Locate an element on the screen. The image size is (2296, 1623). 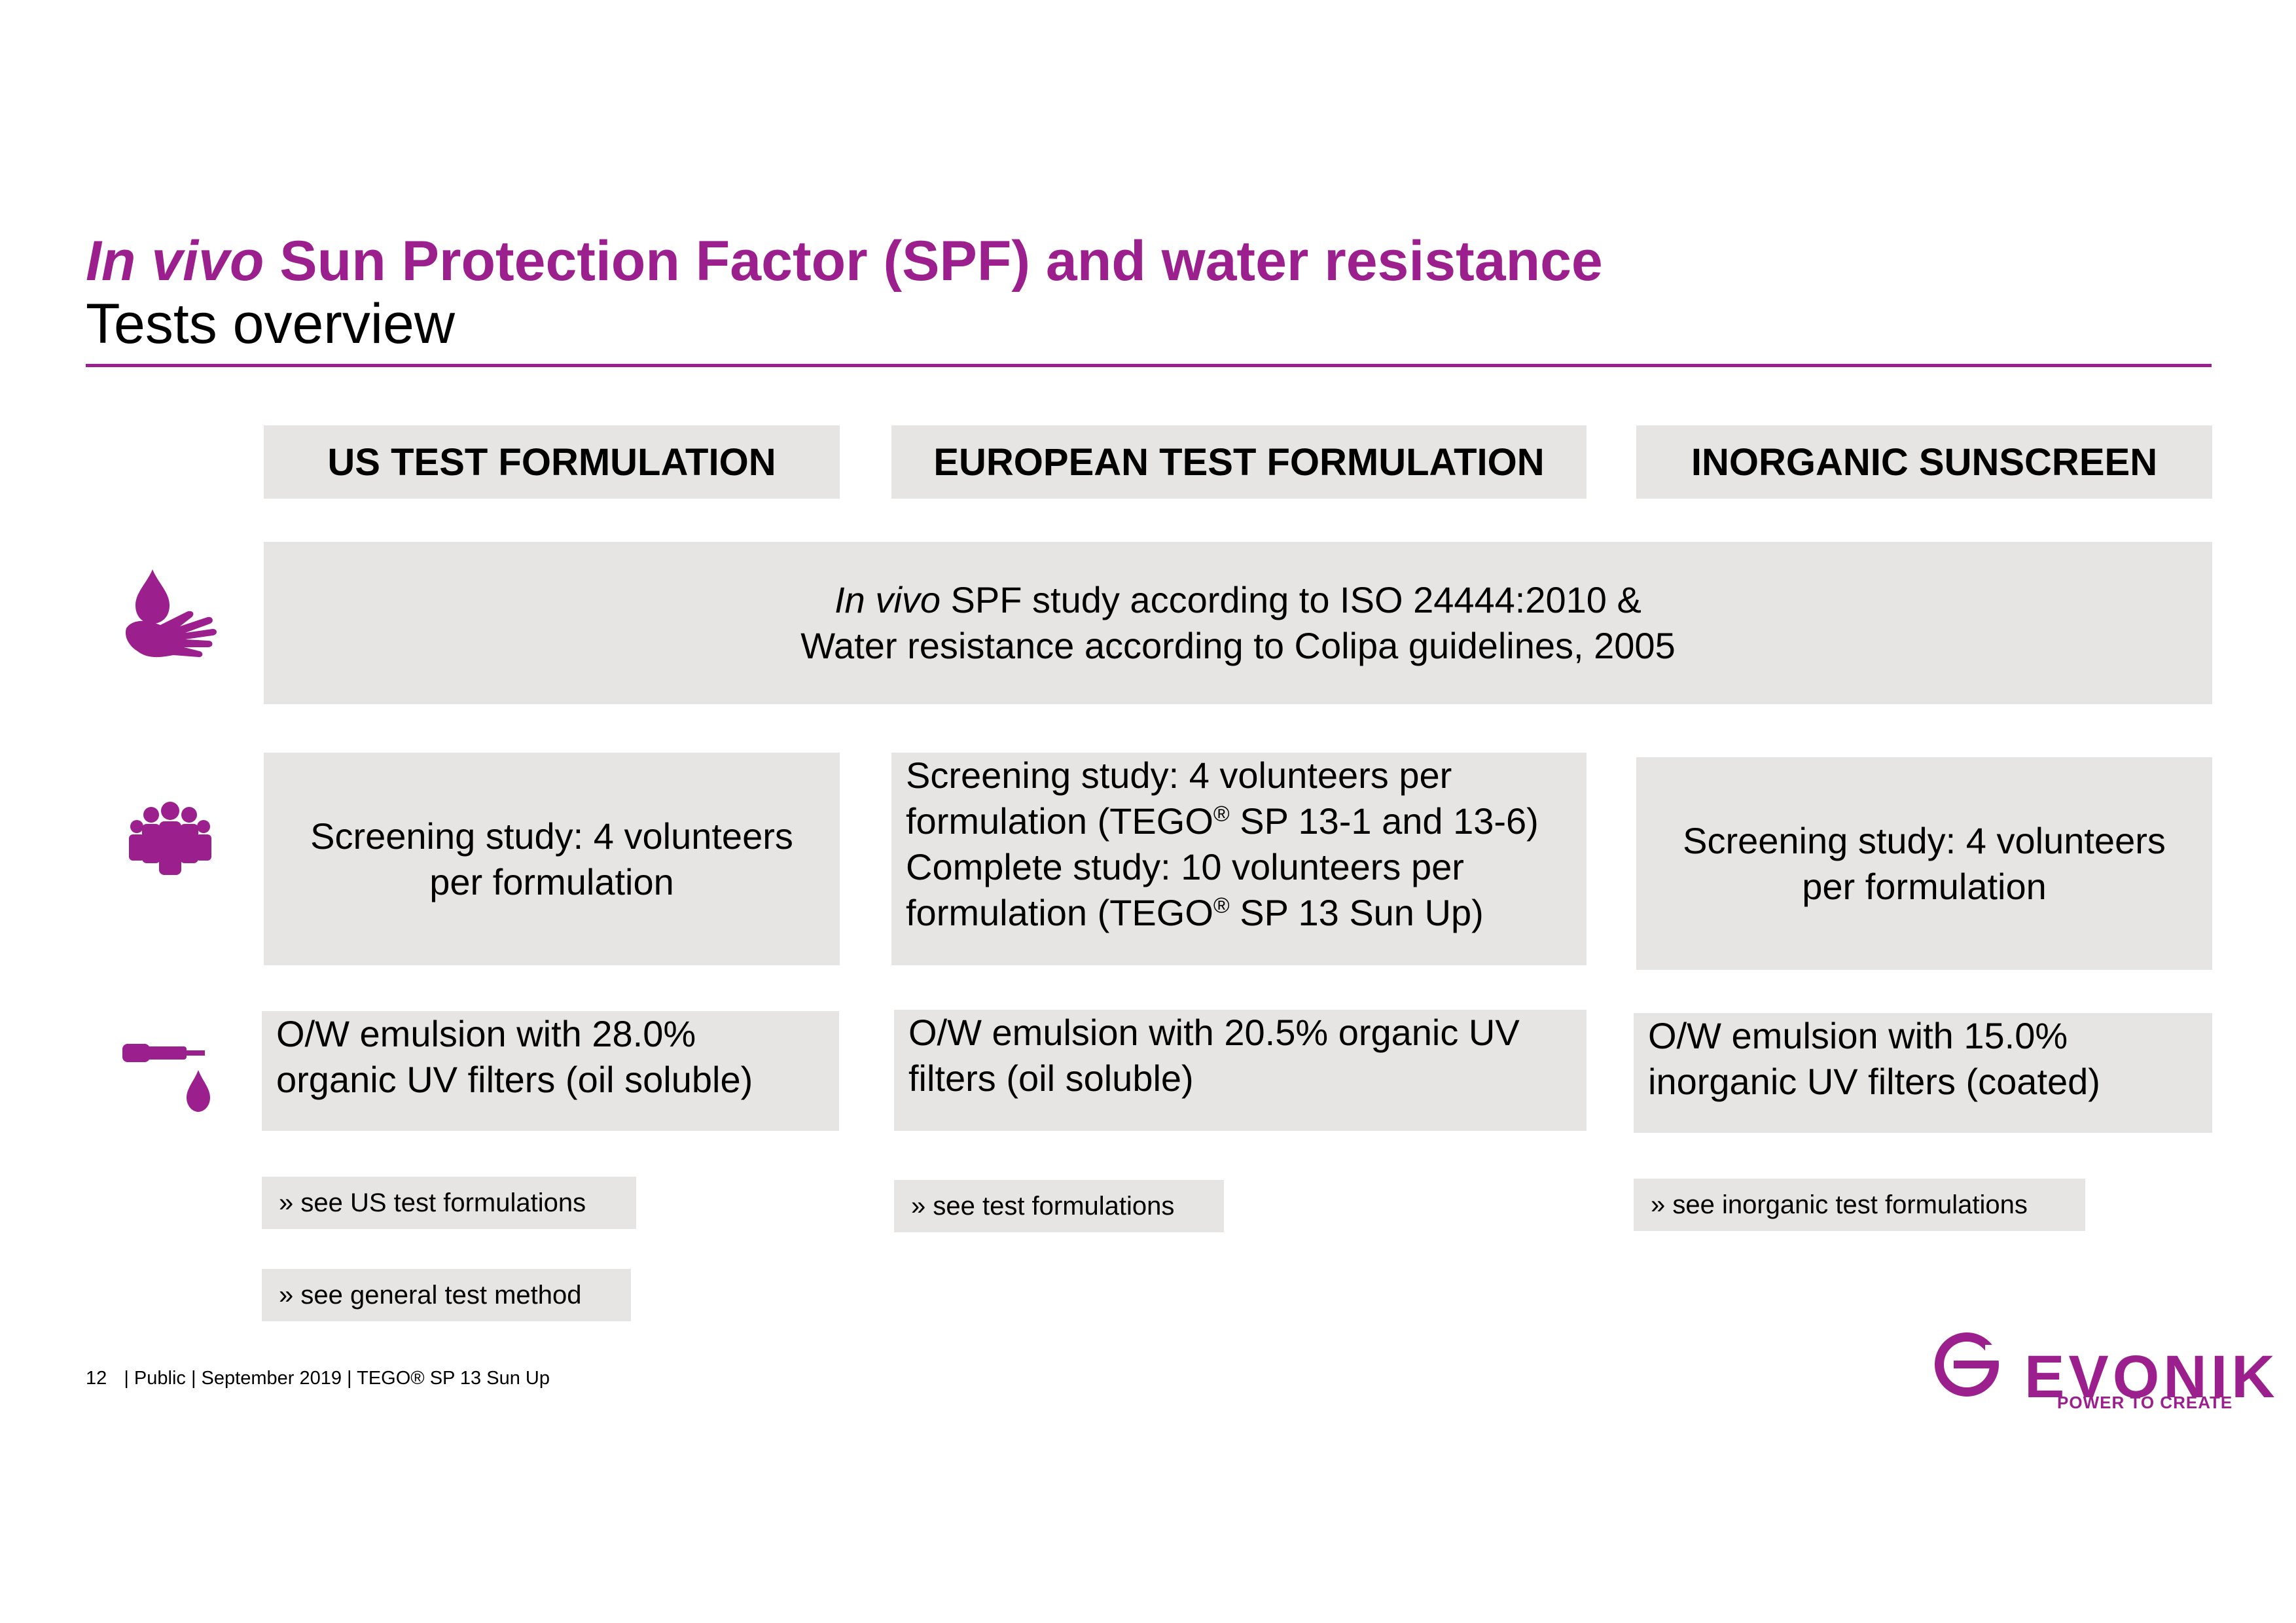
column-header-eu: EUROPEAN TEST FORMULATION is located at coordinates (1239, 462).